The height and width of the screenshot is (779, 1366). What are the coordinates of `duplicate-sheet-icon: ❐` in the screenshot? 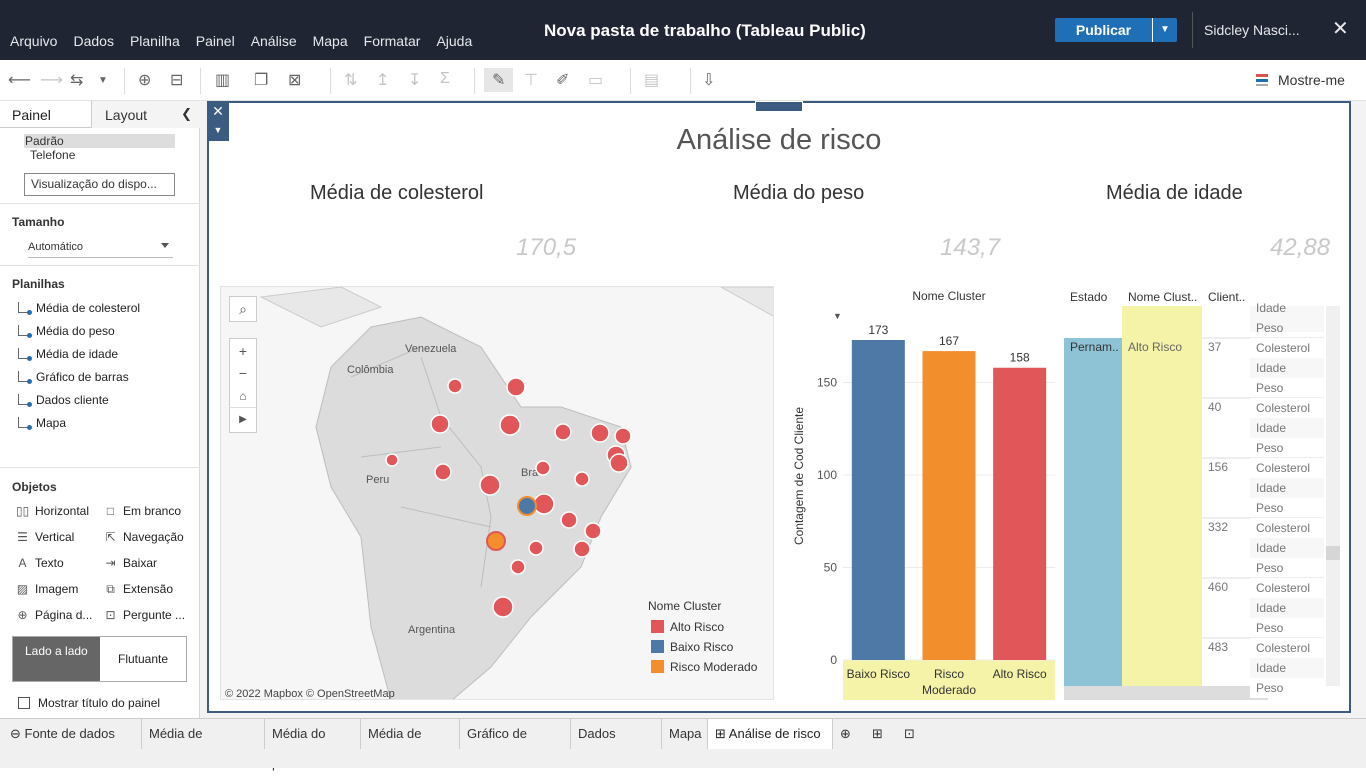 It's located at (261, 80).